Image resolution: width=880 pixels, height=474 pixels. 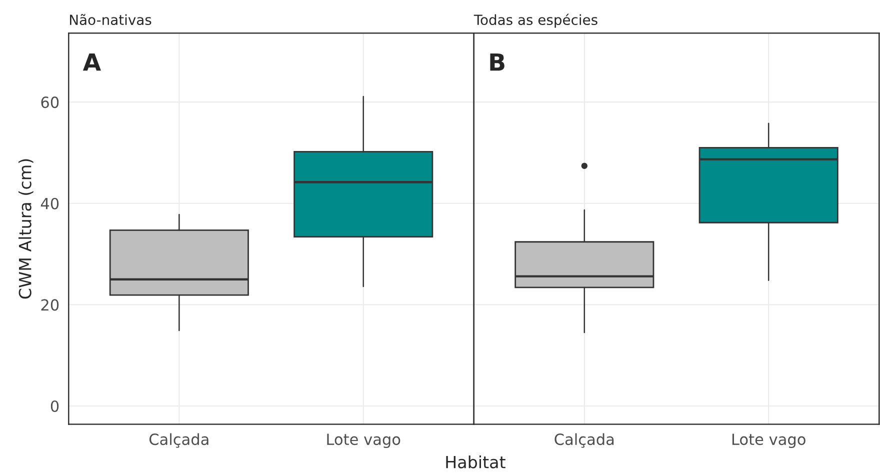 I want to click on annotation: A, so click(x=91, y=62).